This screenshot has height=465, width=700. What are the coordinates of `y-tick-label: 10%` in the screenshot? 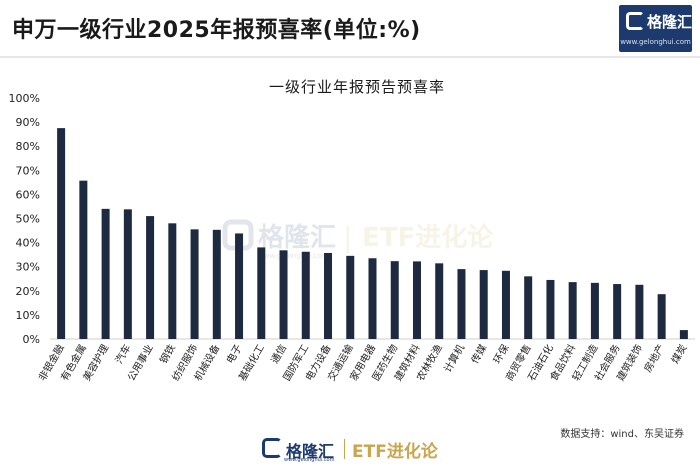 It's located at (28, 315).